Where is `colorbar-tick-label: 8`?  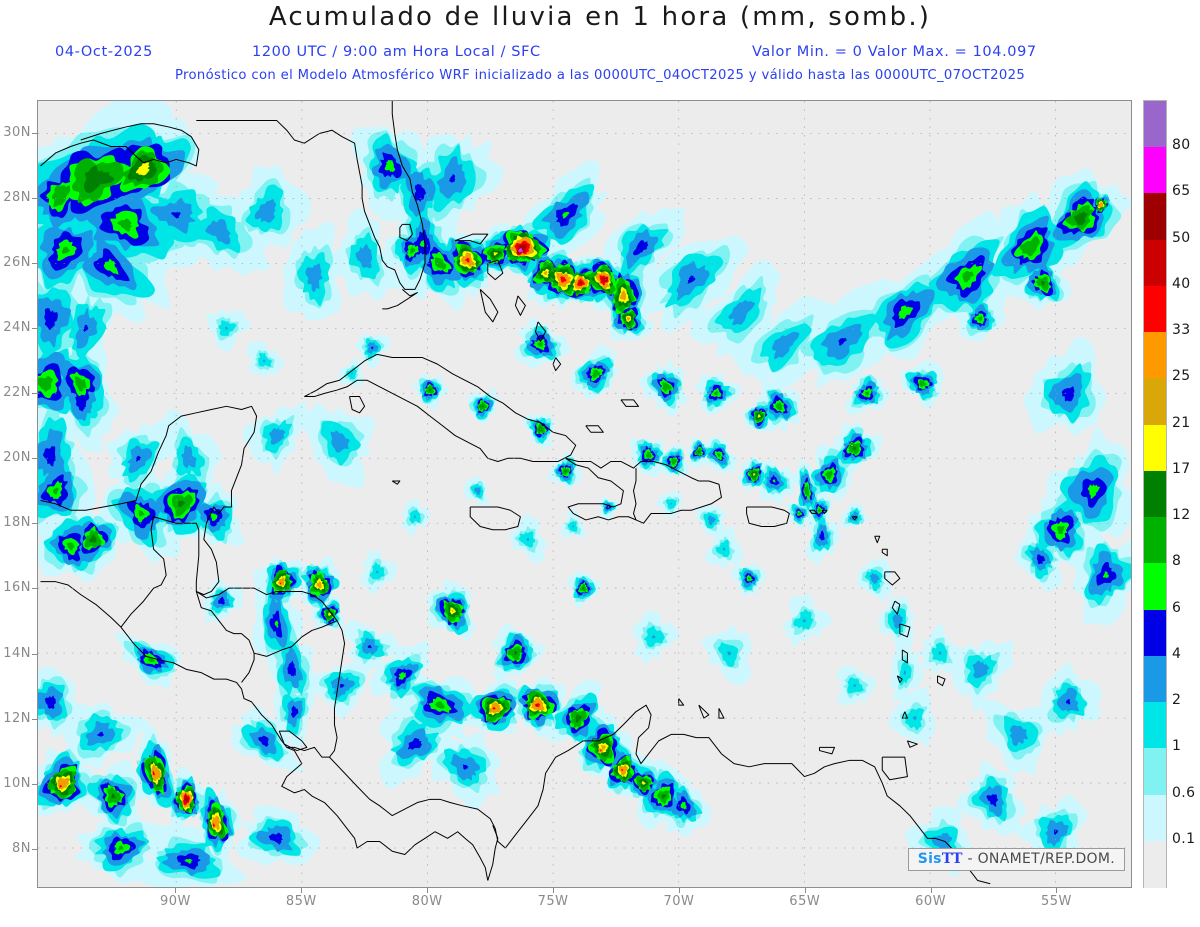
colorbar-tick-label: 8 is located at coordinates (1177, 561).